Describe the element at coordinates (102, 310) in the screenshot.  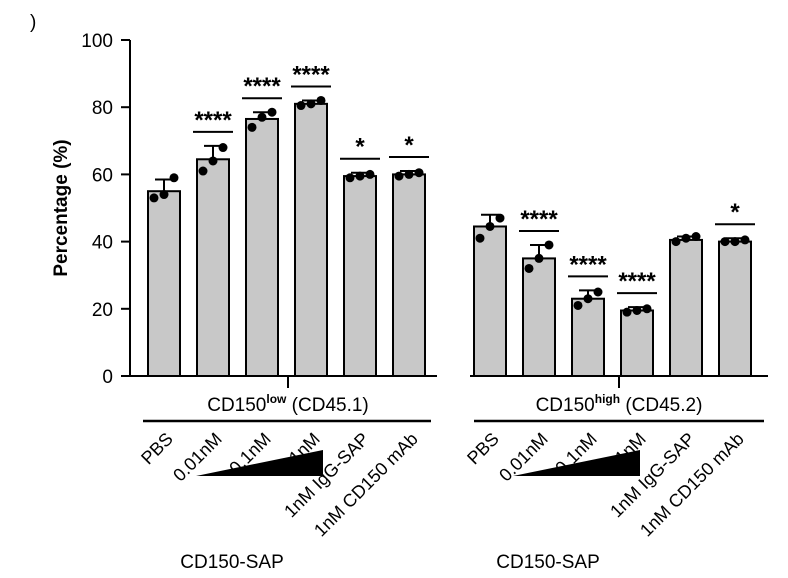
I see `y-tick-label: 20` at that location.